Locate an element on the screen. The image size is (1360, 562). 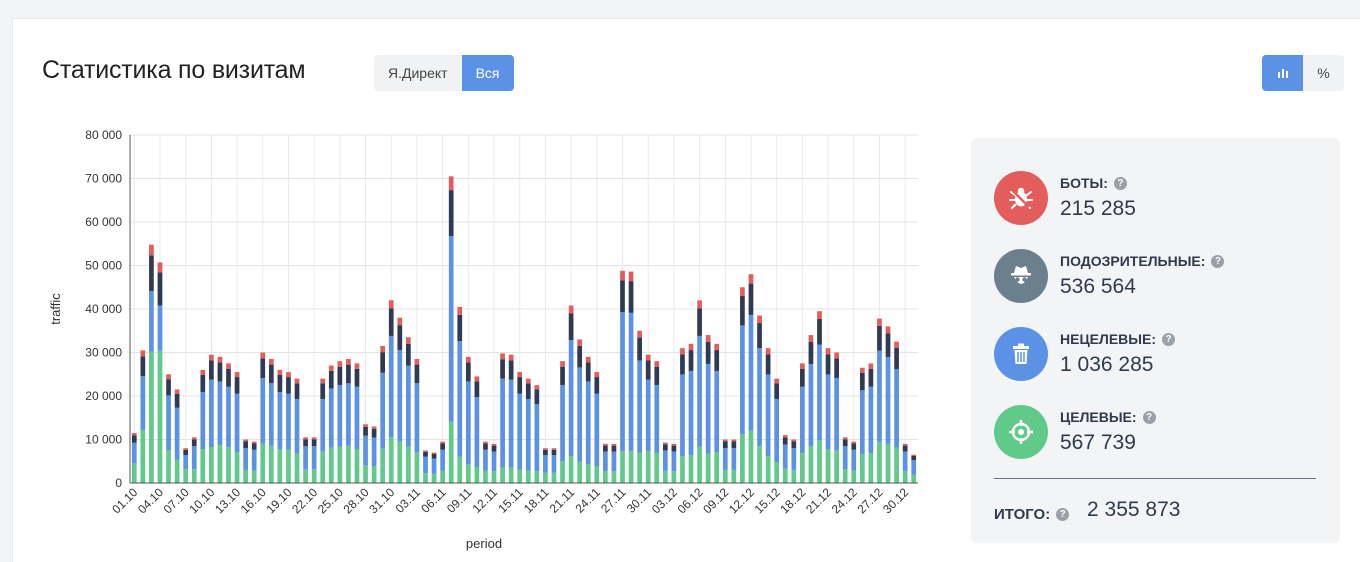
total-value: 2 355 873 is located at coordinates (1134, 509).